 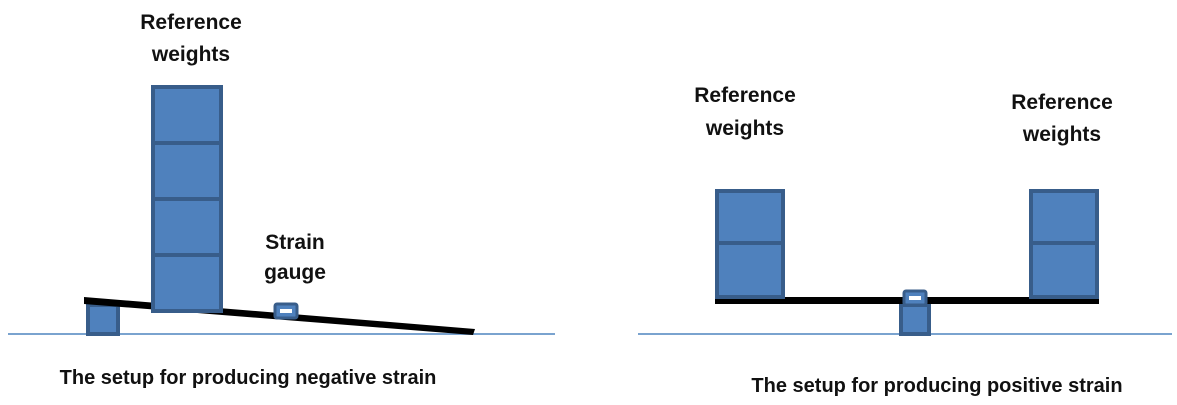 What do you see at coordinates (1062, 102) in the screenshot?
I see `right-setup-right-weights-label-line1: Reference` at bounding box center [1062, 102].